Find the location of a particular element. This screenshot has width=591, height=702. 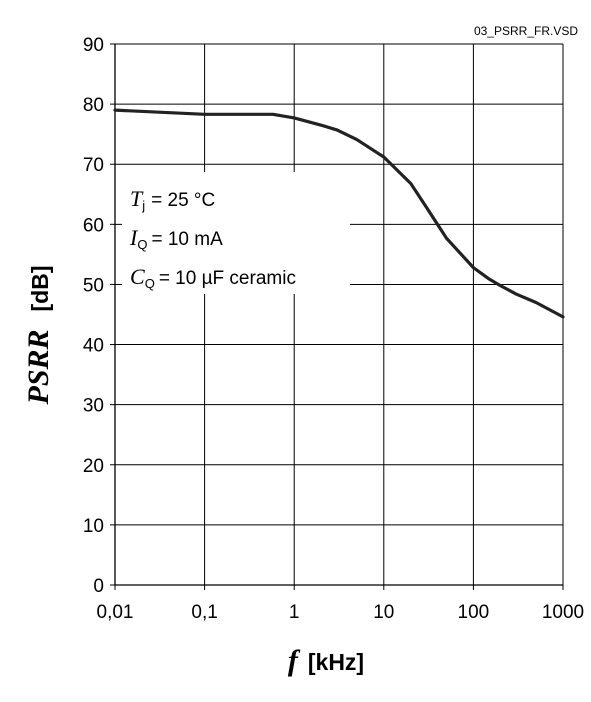

annotation-background is located at coordinates (236, 233).